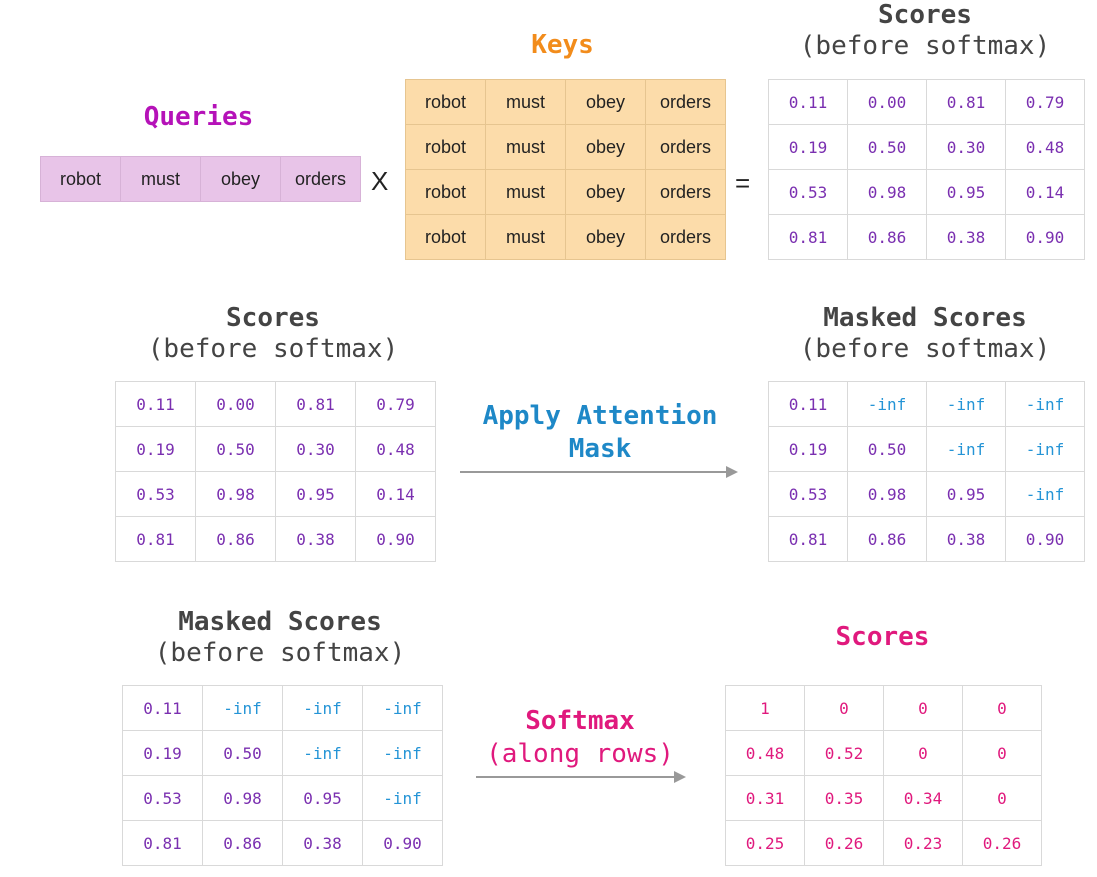 This screenshot has width=1097, height=877. Describe the element at coordinates (1045, 147) in the screenshot. I see `table-cell: 0.48` at that location.